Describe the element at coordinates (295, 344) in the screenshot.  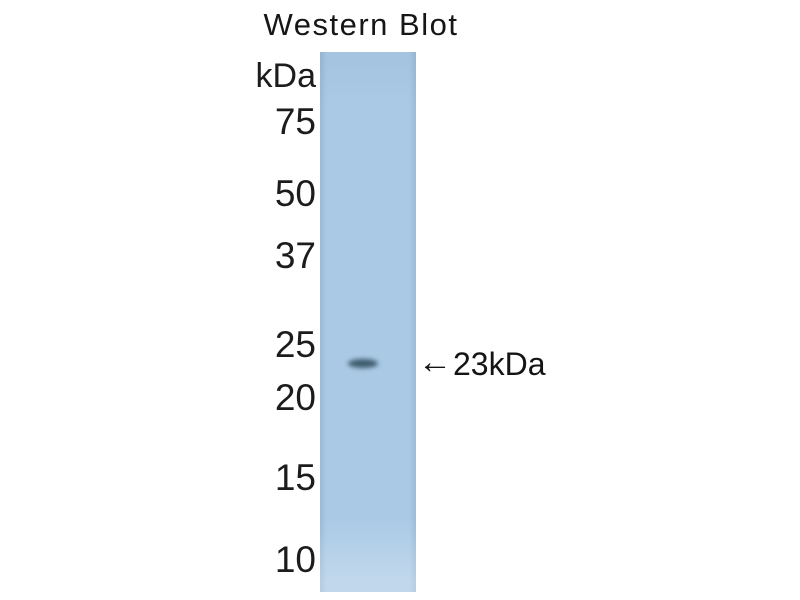
I see `marker-label-25: 25` at that location.